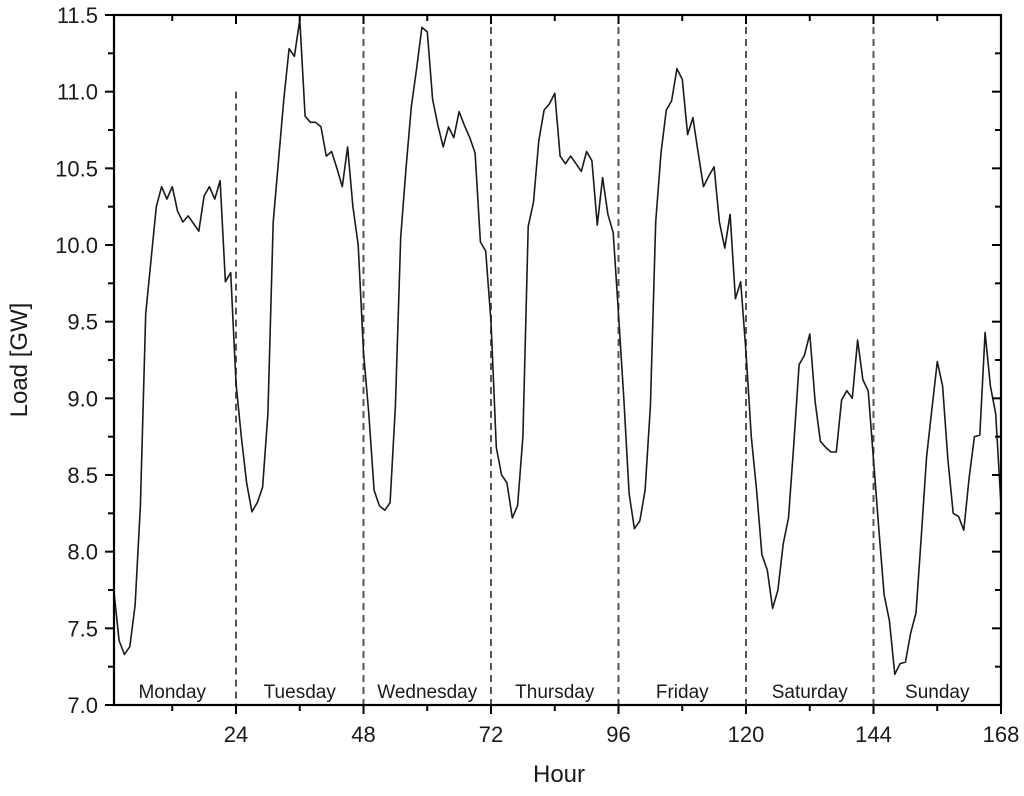 The height and width of the screenshot is (796, 1024). I want to click on y-tick-label: 8.5, so click(82, 475).